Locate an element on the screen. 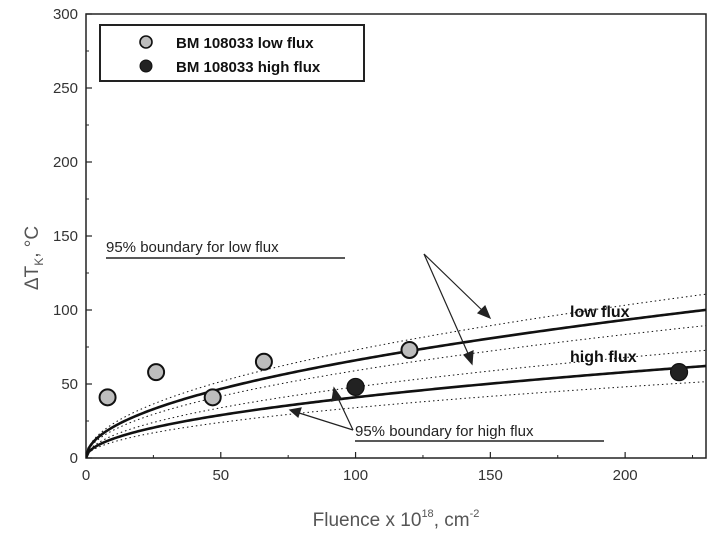  annotation-low-boundary: 95% boundary for low flux is located at coordinates (192, 247).